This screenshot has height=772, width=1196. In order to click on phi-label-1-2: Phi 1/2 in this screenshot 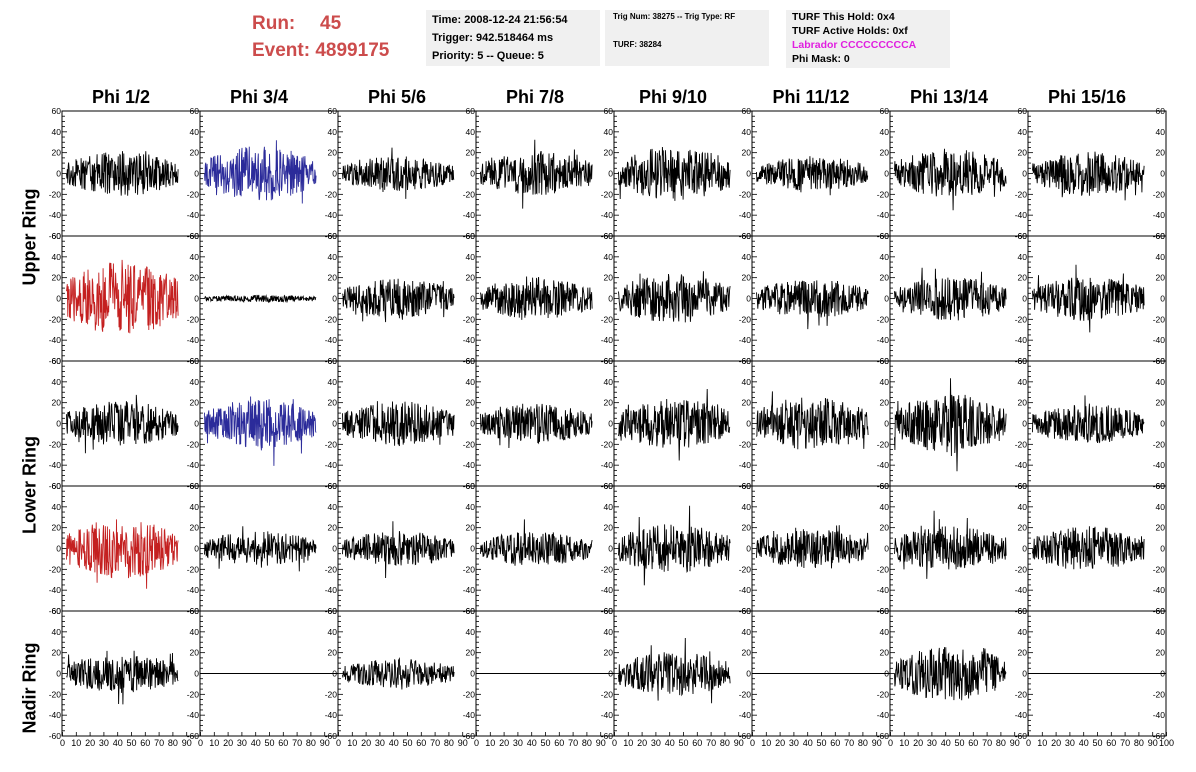, I will do `click(121, 97)`.